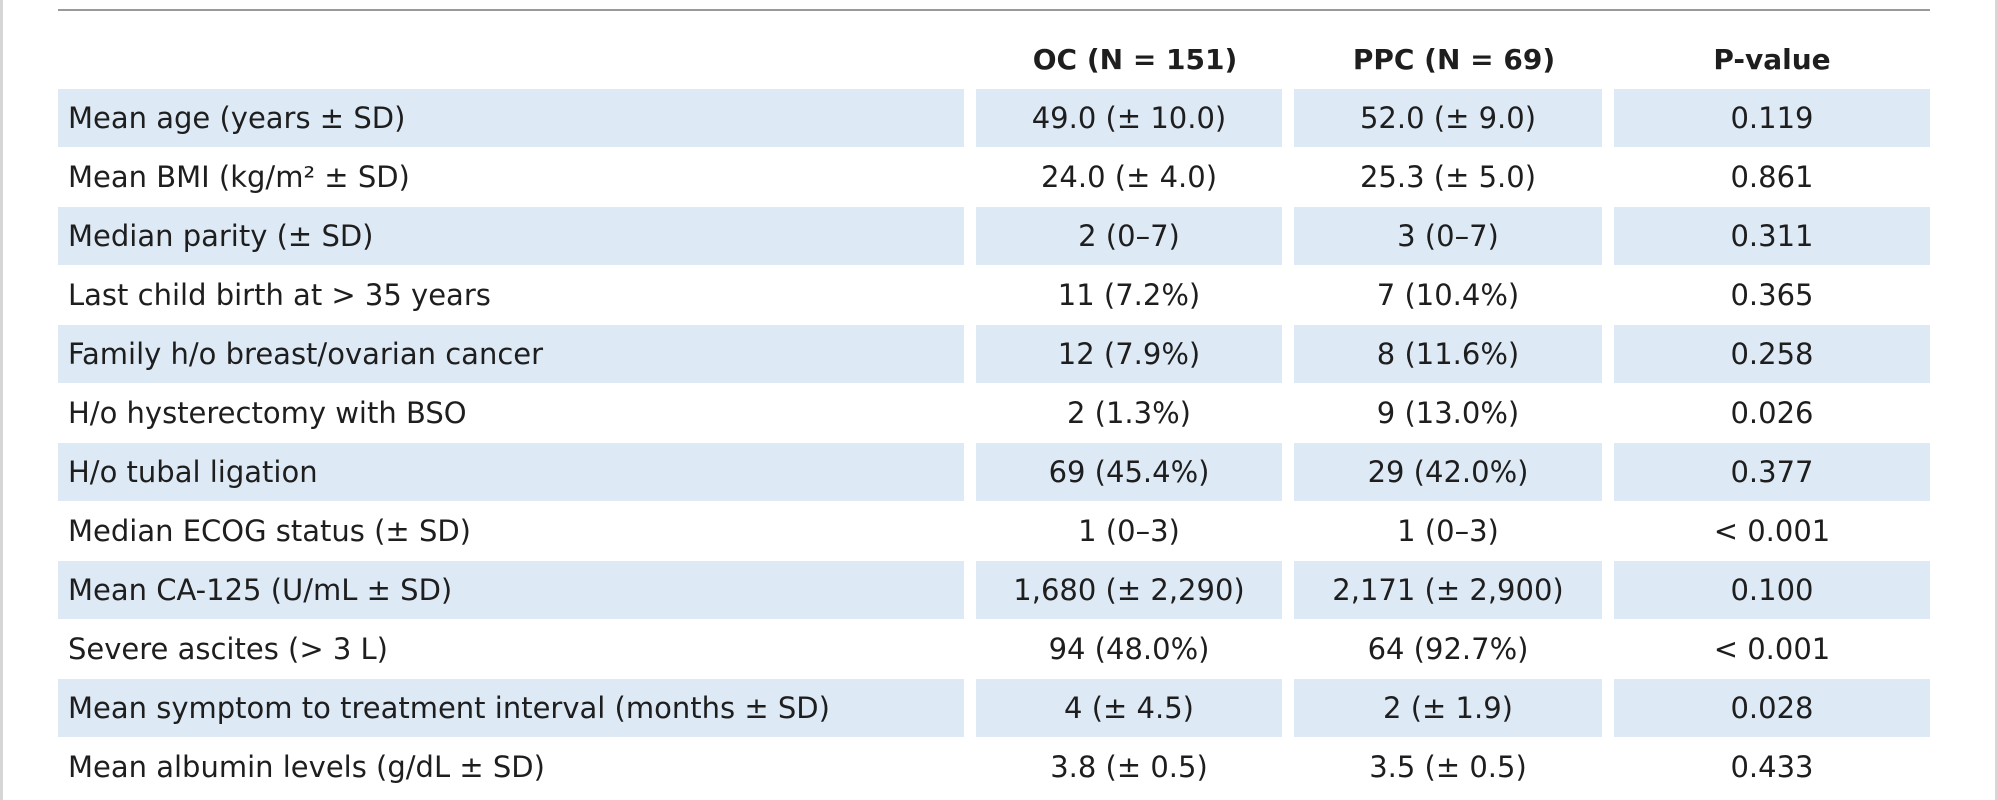  What do you see at coordinates (1135, 590) in the screenshot?
I see `oc-value: 1,680 (± 2,290)` at bounding box center [1135, 590].